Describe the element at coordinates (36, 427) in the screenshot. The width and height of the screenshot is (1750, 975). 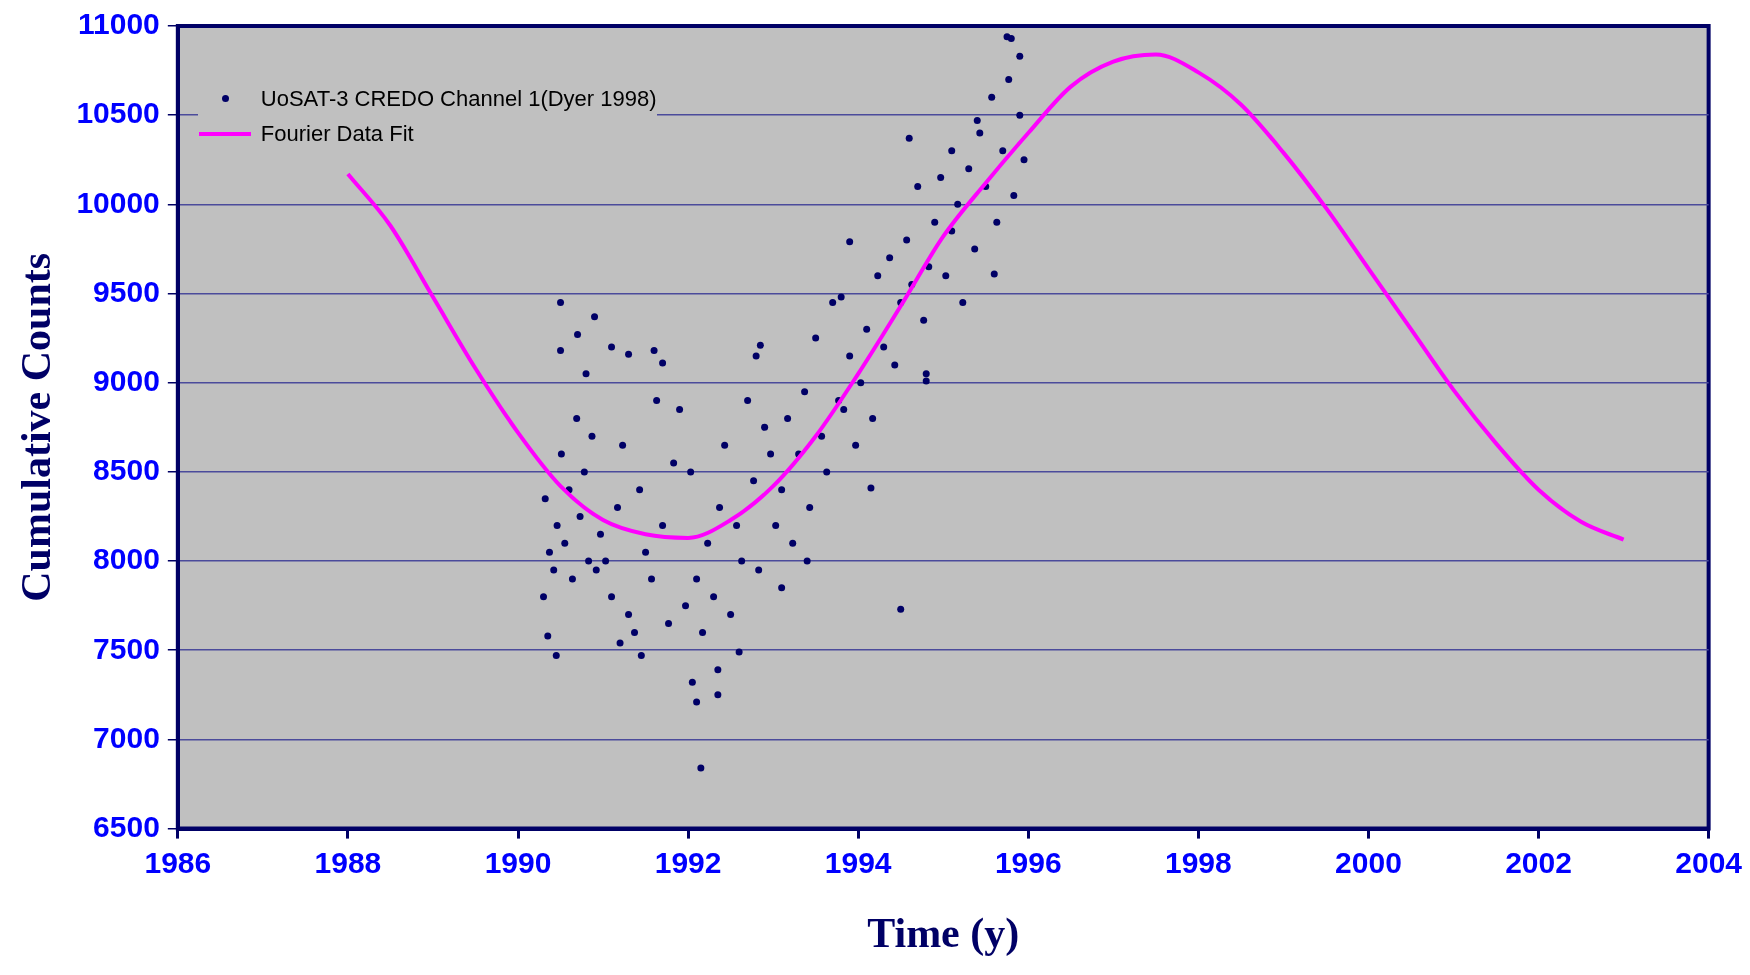
I see `y-axis-title: Cumulative Counts` at that location.